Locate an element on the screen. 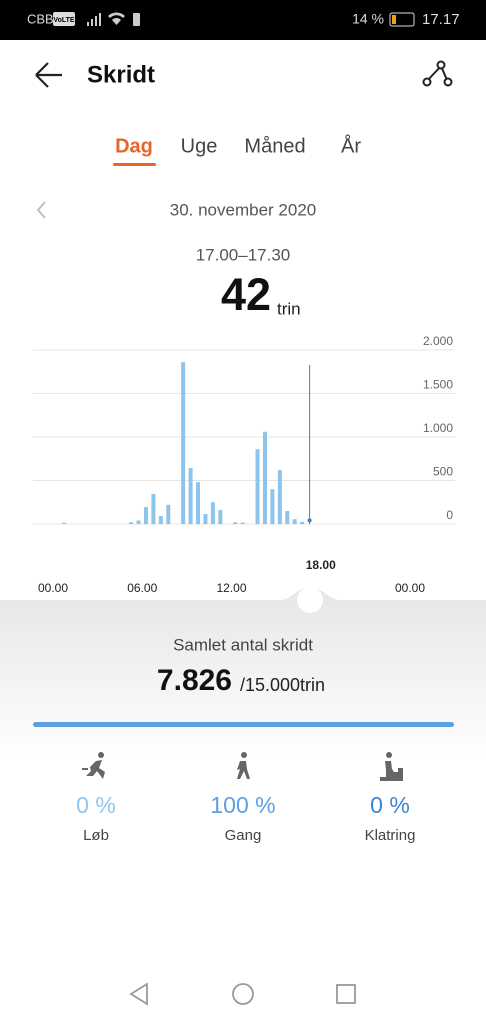 The height and width of the screenshot is (1024, 486). activity-percent: 100 % is located at coordinates (242, 805).